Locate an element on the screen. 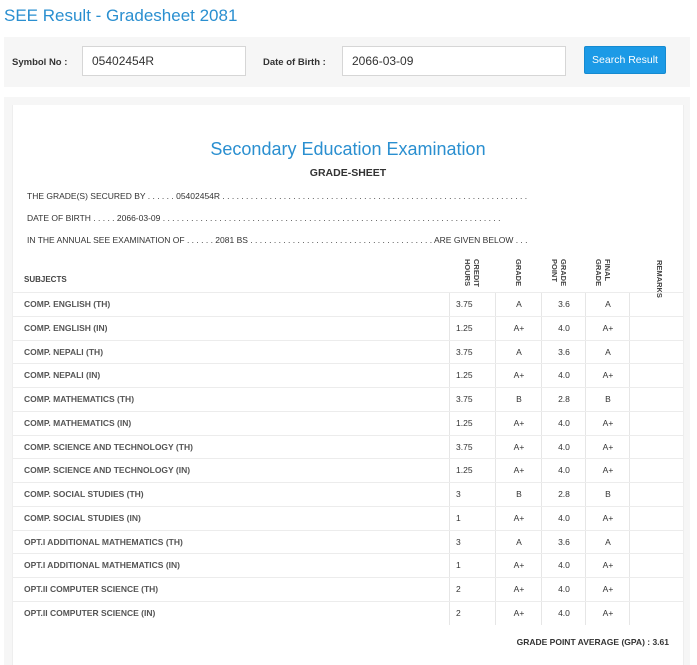 Image resolution: width=697 pixels, height=665 pixels. table-row: COMP. NEPALI (TH) 3.75 A 3.6 A is located at coordinates (348, 351).